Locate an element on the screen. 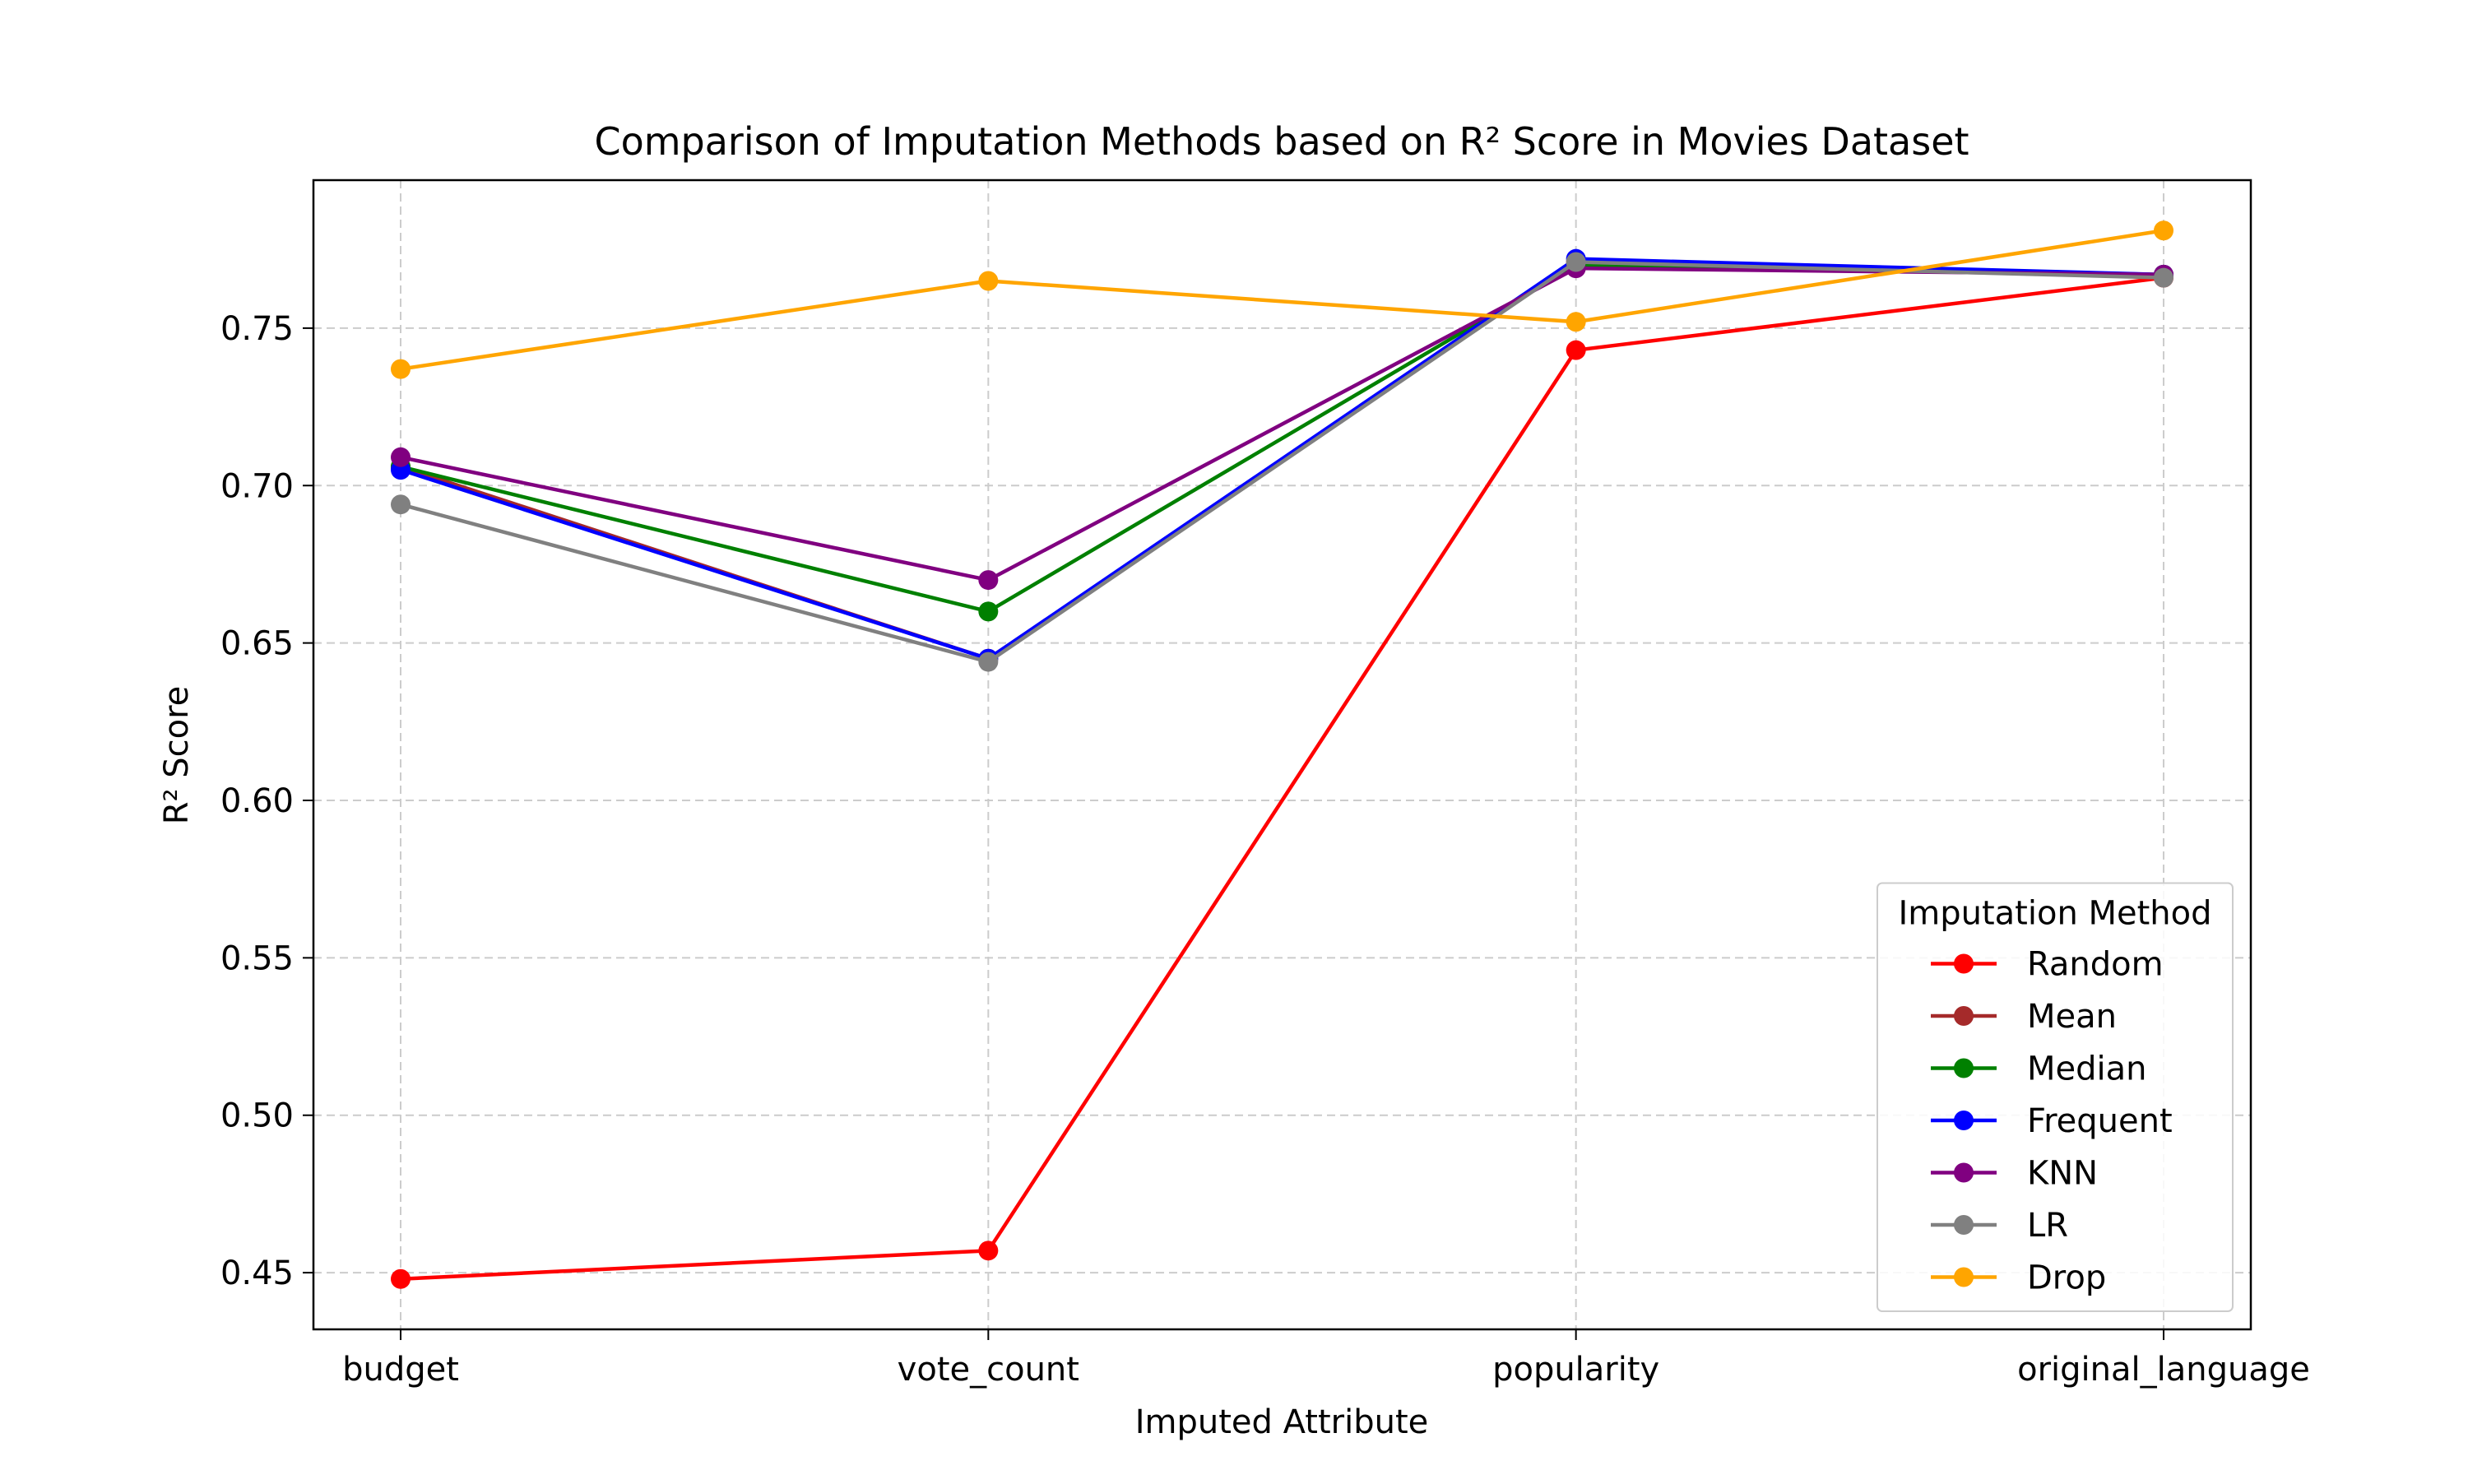  legend-marker-mean is located at coordinates (1964, 1016).